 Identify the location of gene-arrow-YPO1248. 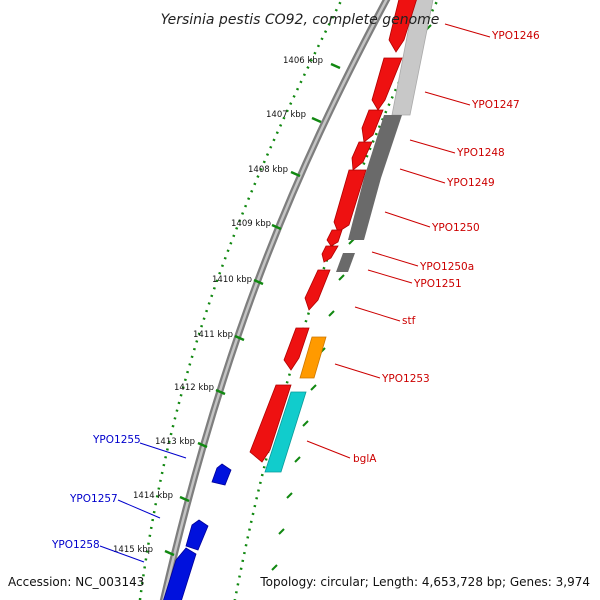
(372, 126).